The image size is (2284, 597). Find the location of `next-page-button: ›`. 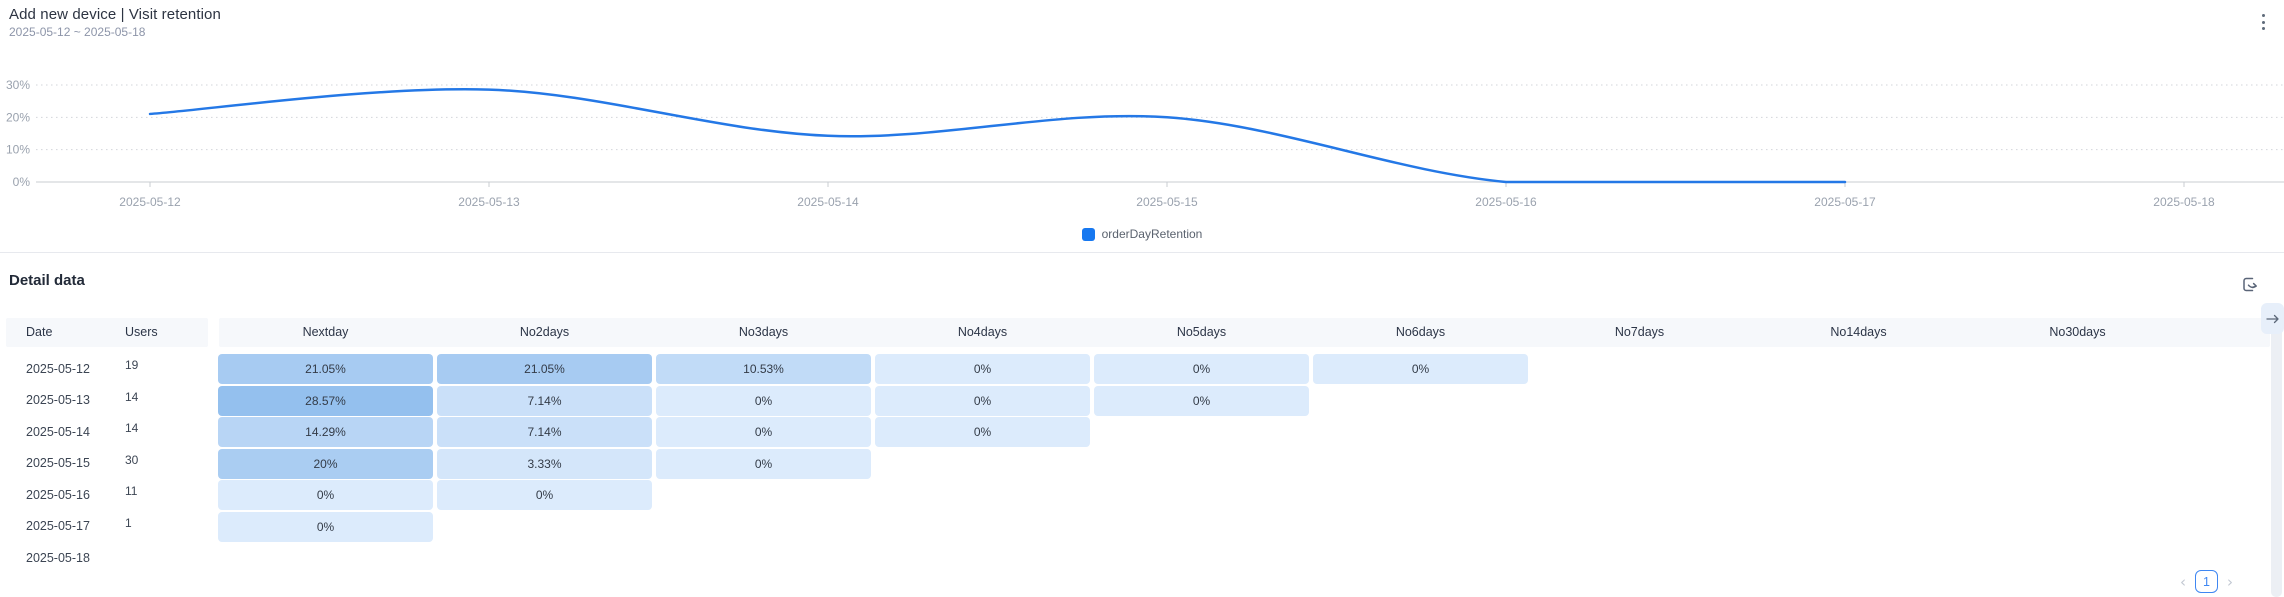

next-page-button: › is located at coordinates (2230, 581).